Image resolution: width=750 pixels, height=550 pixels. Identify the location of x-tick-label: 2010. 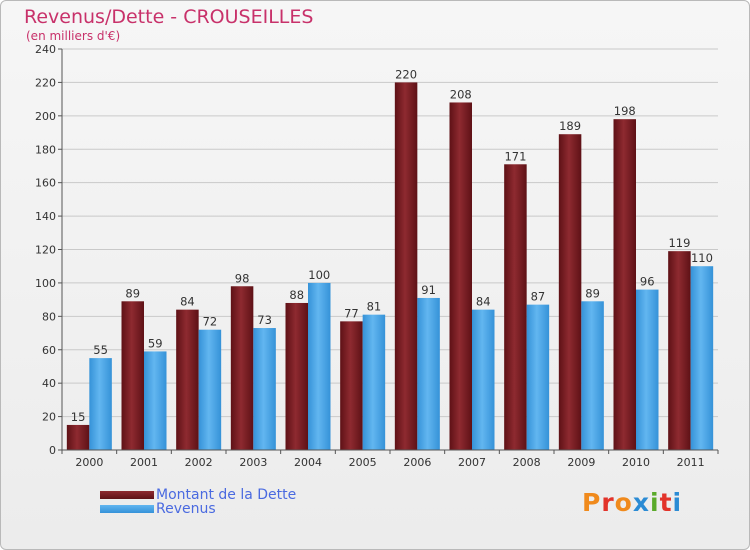
(636, 462).